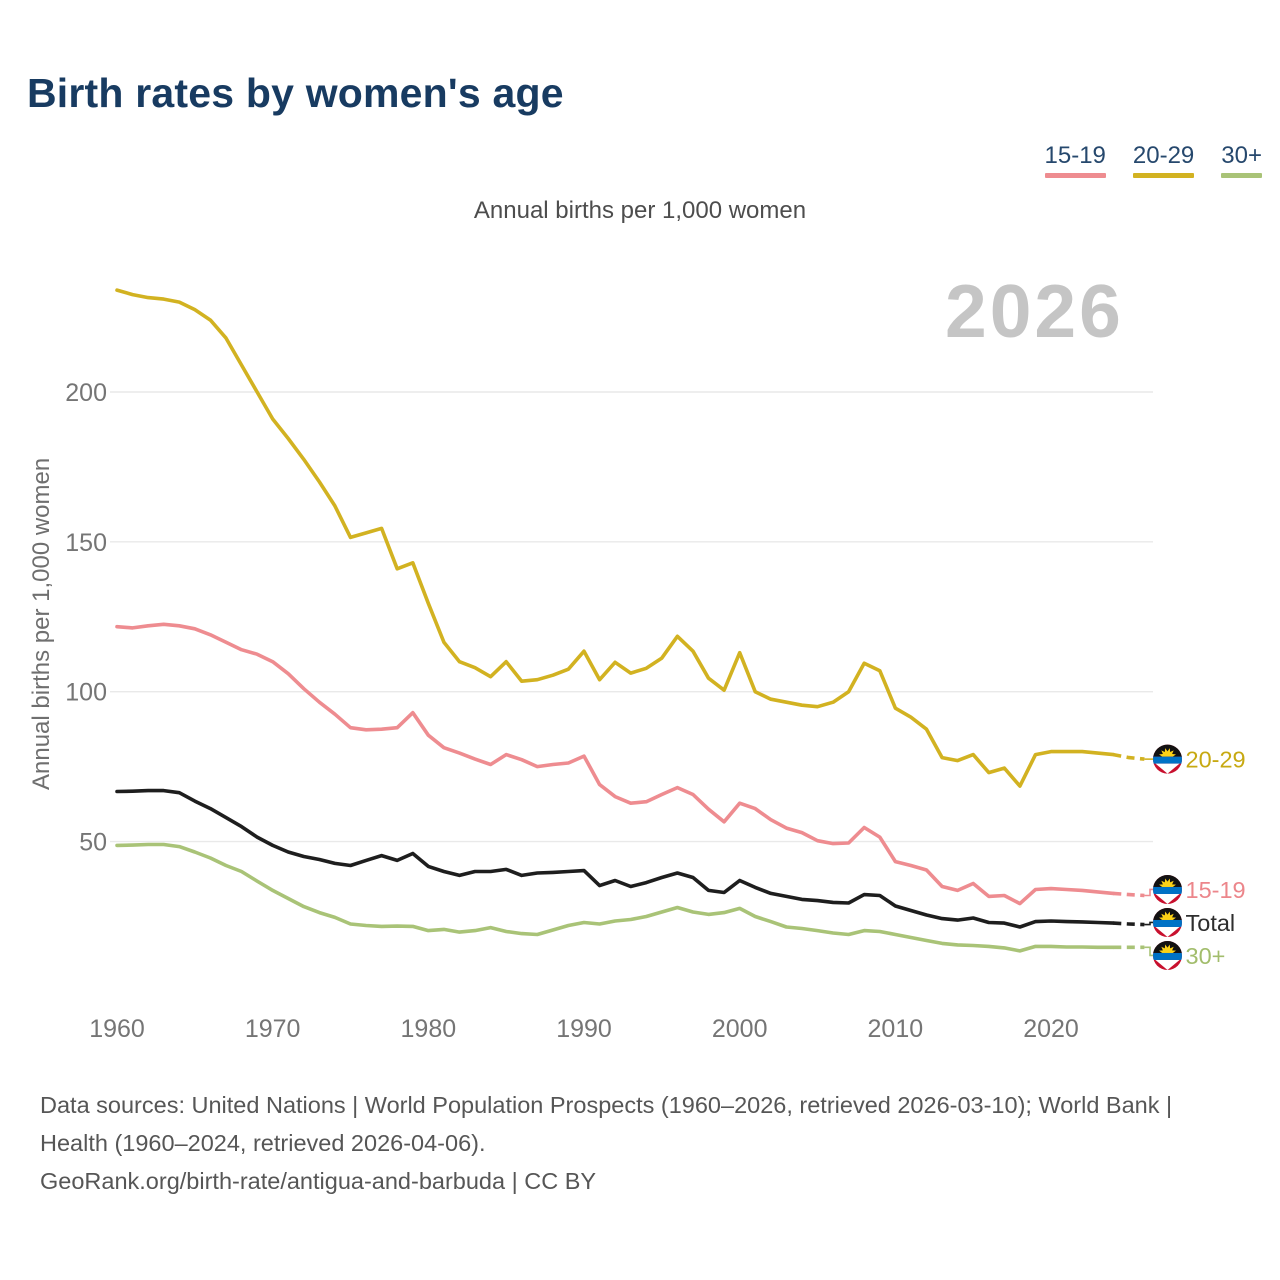 This screenshot has width=1280, height=1280. I want to click on y-tick-label-150: 150, so click(86, 543).